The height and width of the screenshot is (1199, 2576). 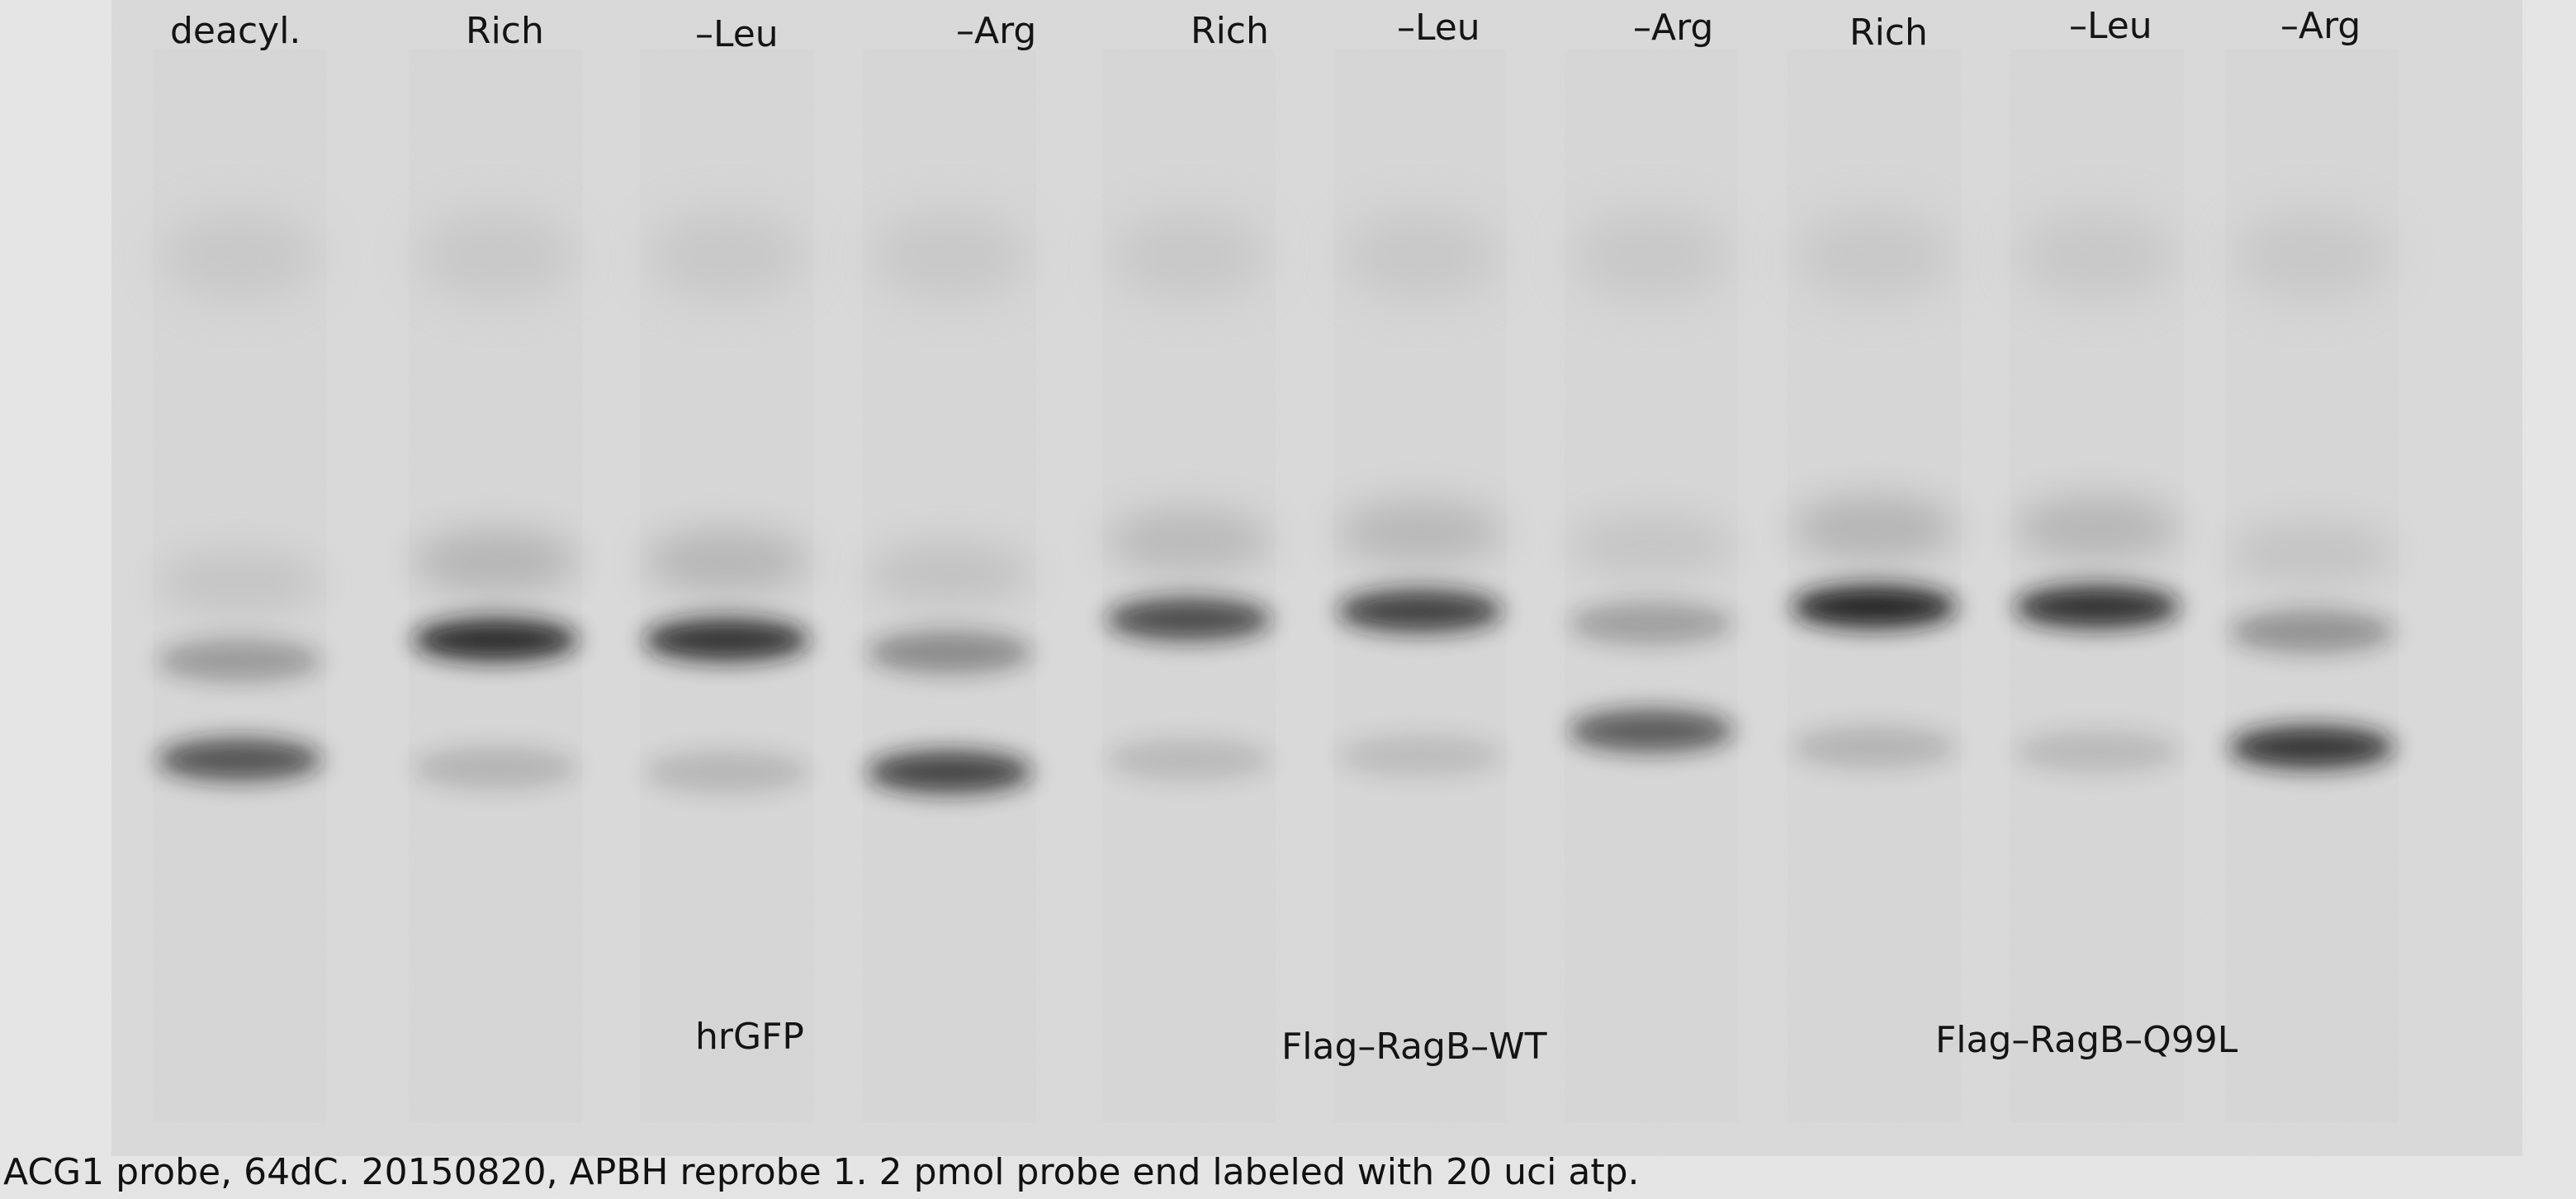 I want to click on lane-label-wt-leu: –Leu, so click(x=1438, y=28).